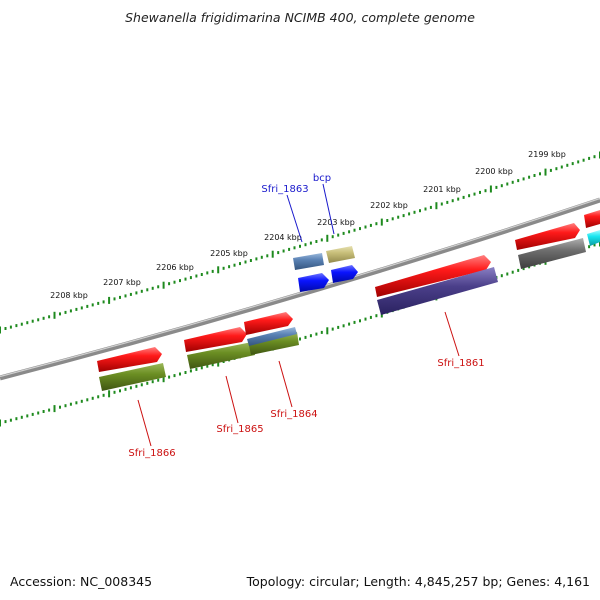 The image size is (600, 600). Describe the element at coordinates (322, 178) in the screenshot. I see `gene-label-bcp: bcp` at that location.